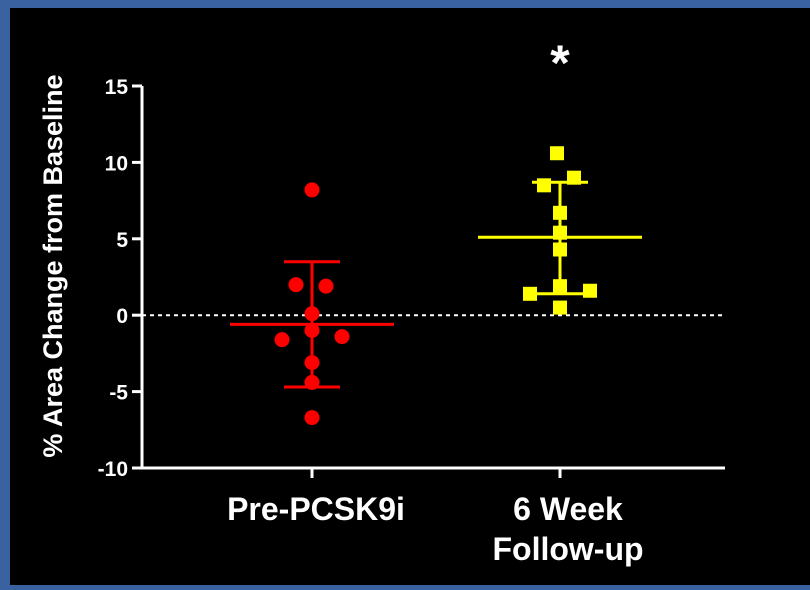  What do you see at coordinates (118, 393) in the screenshot?
I see `y-tick-label: -5` at bounding box center [118, 393].